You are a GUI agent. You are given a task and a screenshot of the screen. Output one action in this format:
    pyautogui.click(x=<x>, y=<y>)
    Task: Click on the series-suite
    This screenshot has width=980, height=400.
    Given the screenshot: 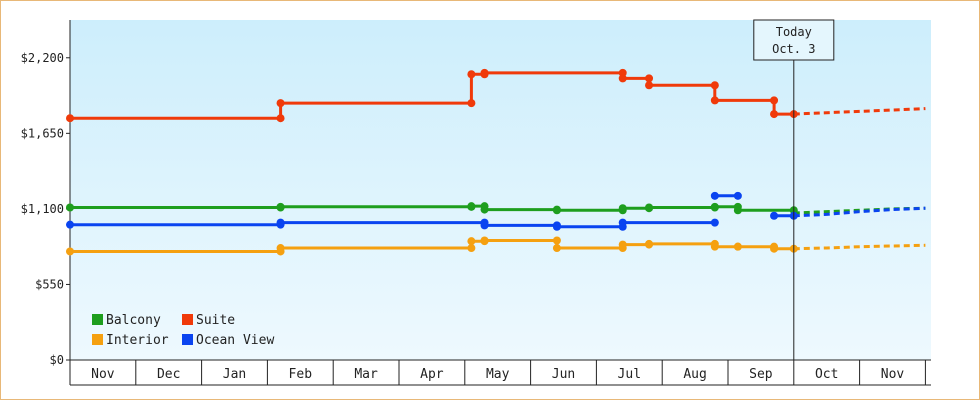 What is the action you would take?
    pyautogui.click(x=496, y=95)
    